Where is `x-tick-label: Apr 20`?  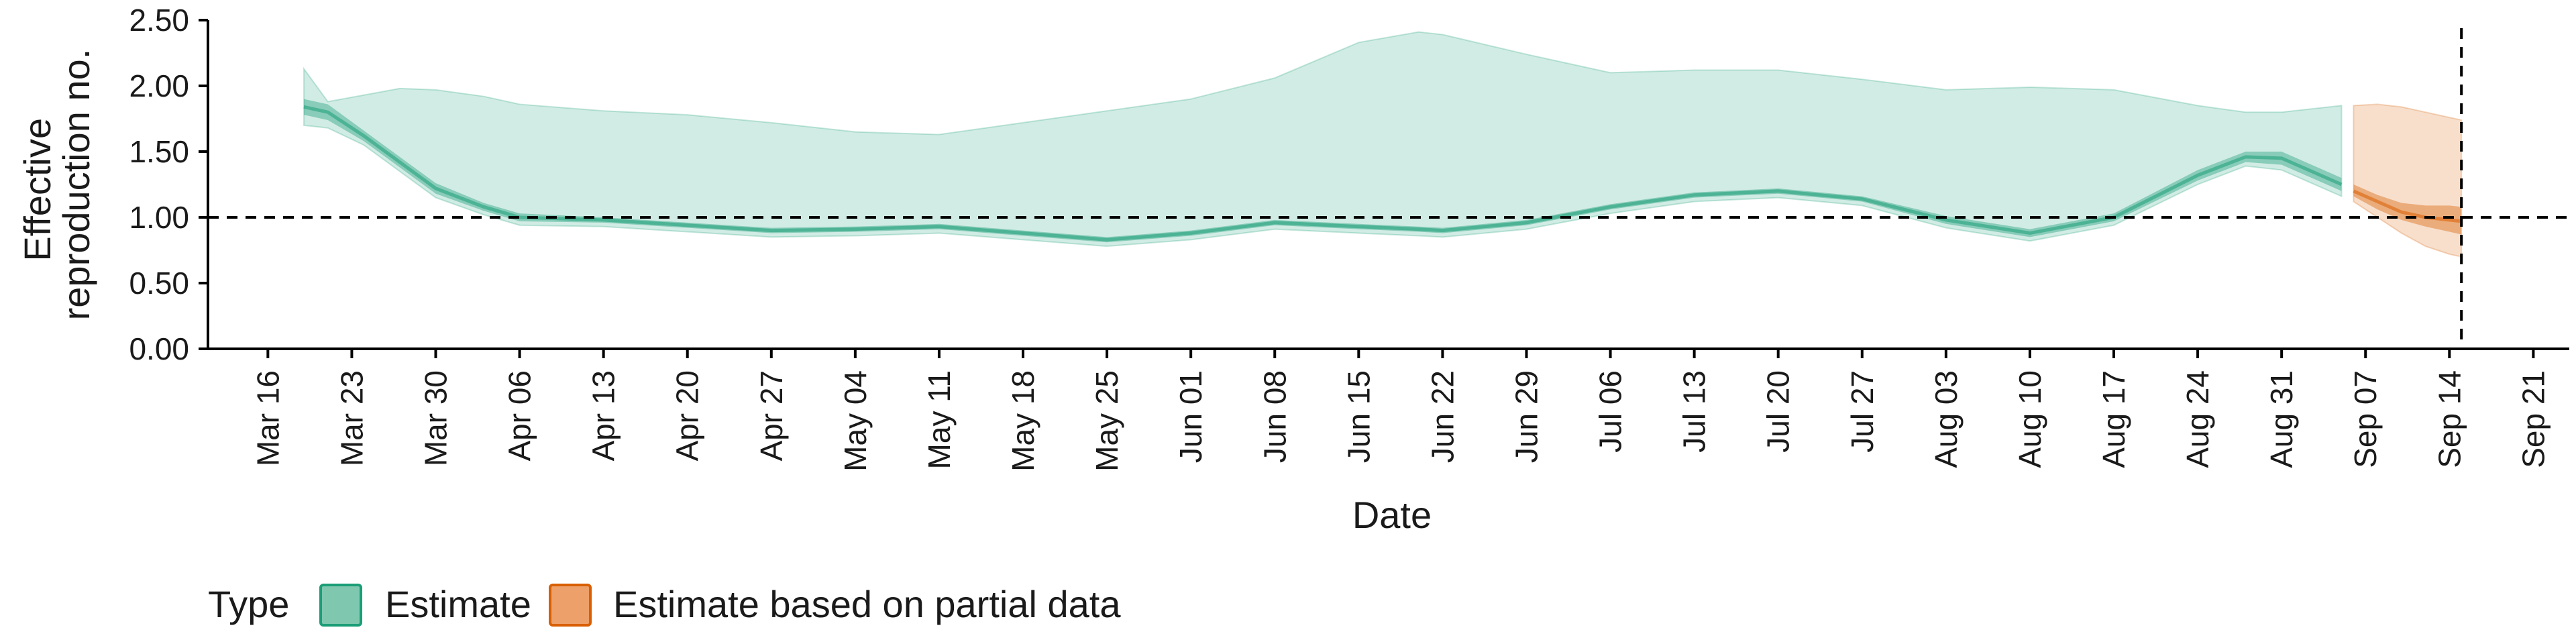
x-tick-label: Apr 20 is located at coordinates (687, 416).